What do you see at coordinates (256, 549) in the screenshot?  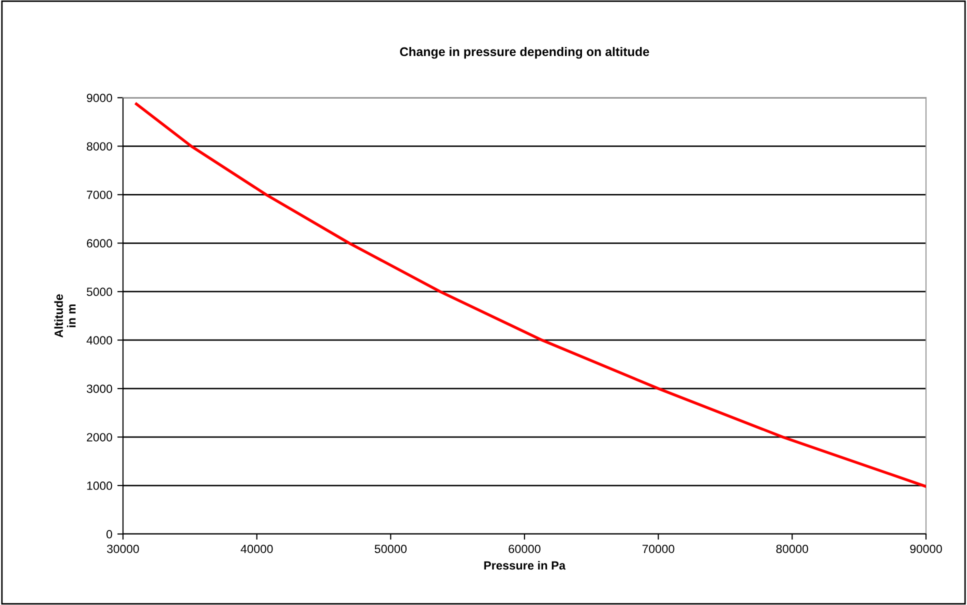 I see `x-tick-label: 40000` at bounding box center [256, 549].